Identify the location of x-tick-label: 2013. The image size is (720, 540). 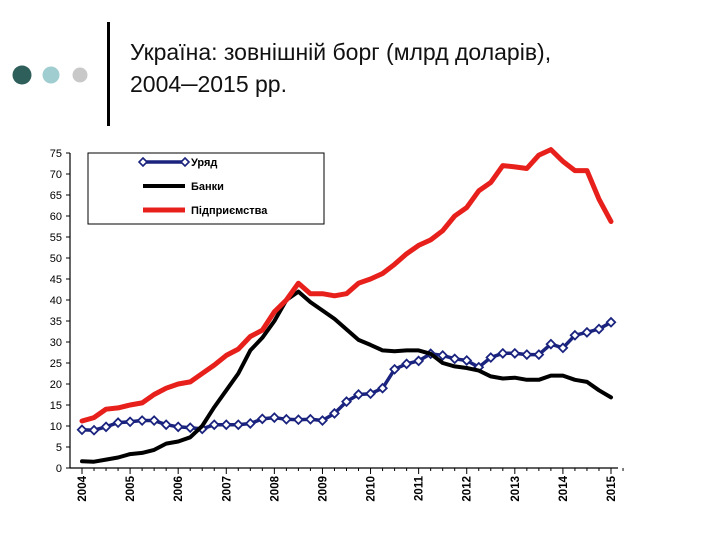
(516, 489).